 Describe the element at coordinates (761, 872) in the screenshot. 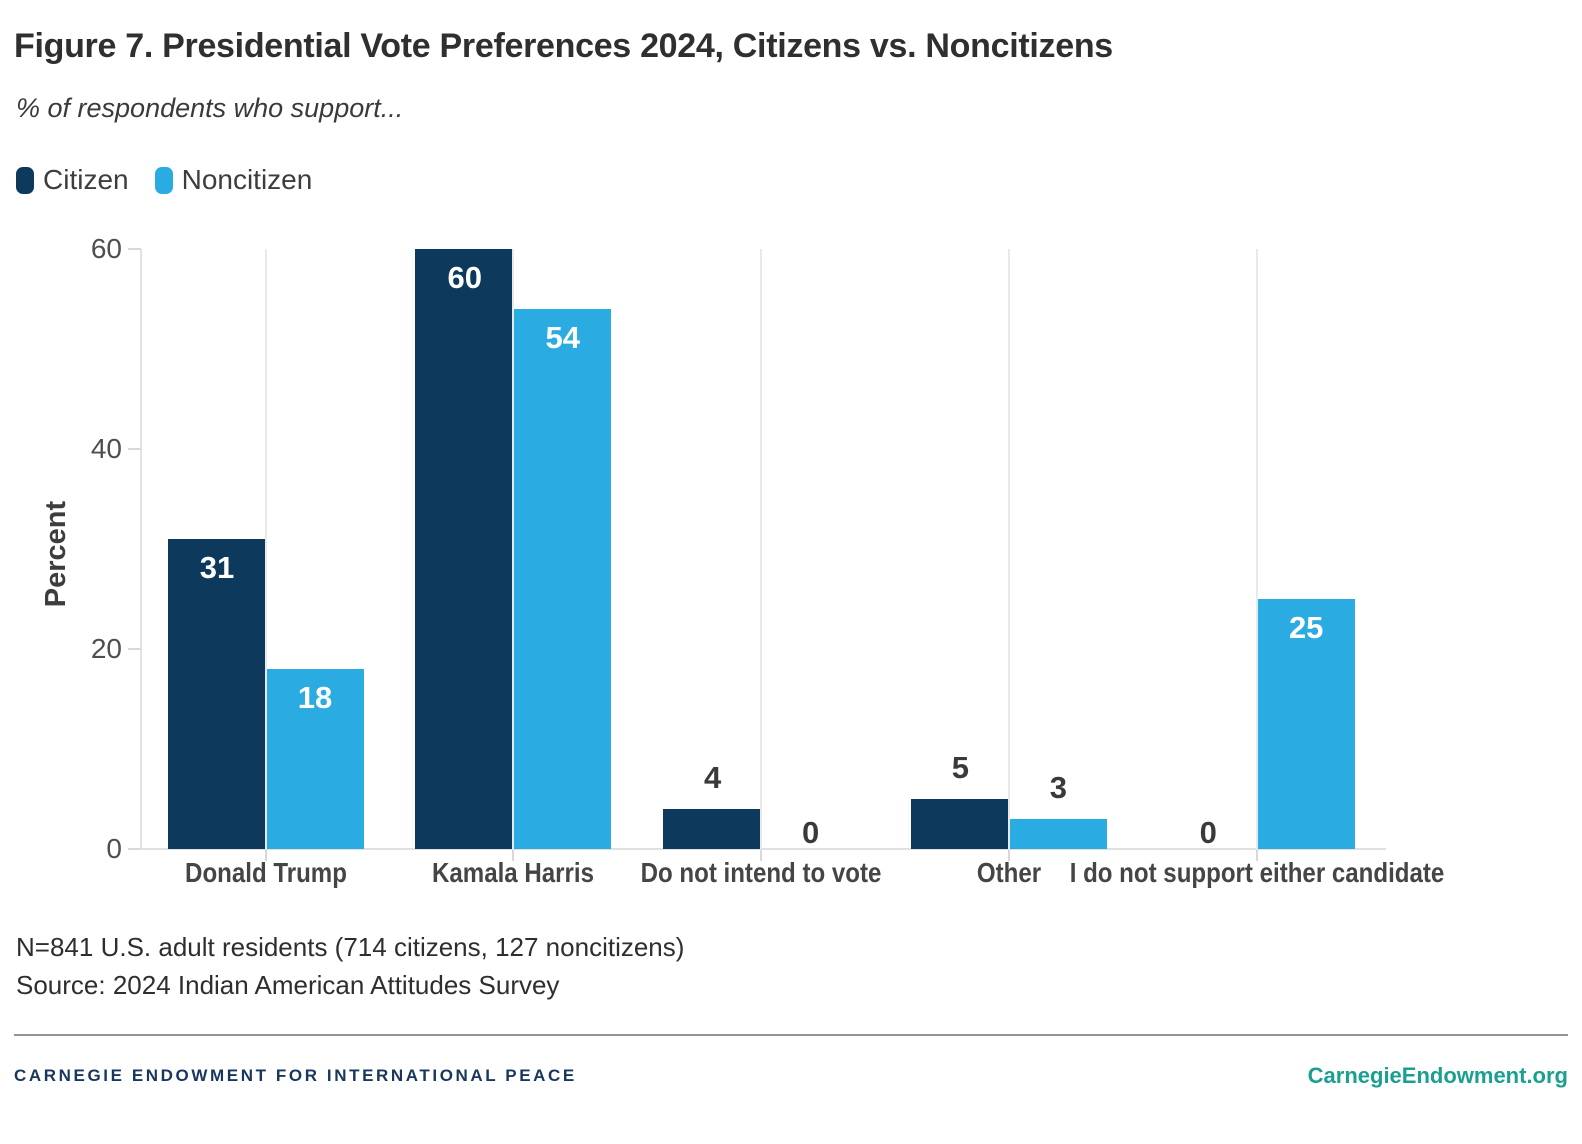

I see `x-axis-label-do-not-intend-to-vote: Do not intend to vote` at that location.